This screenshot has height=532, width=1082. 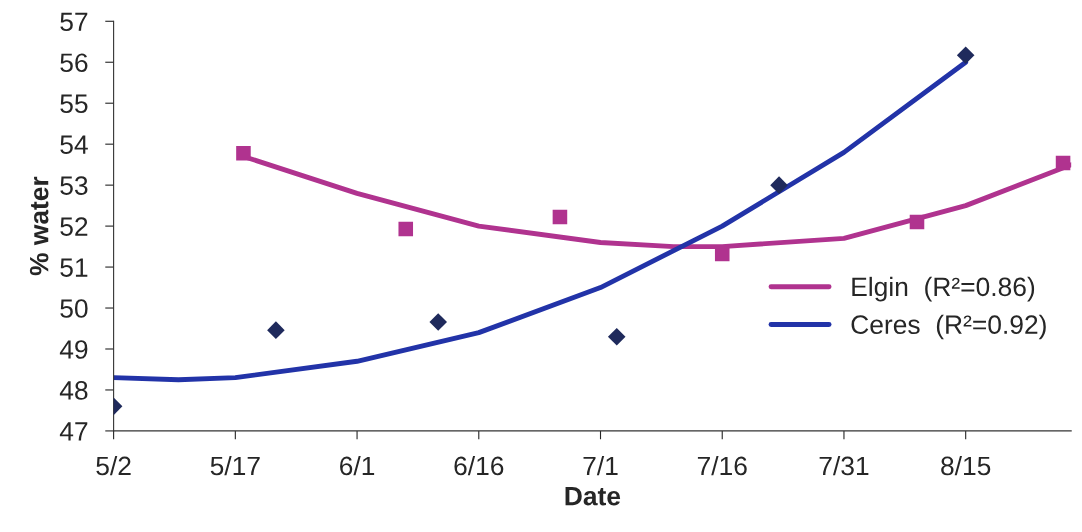 What do you see at coordinates (73, 349) in the screenshot?
I see `y-tick-label: 49` at bounding box center [73, 349].